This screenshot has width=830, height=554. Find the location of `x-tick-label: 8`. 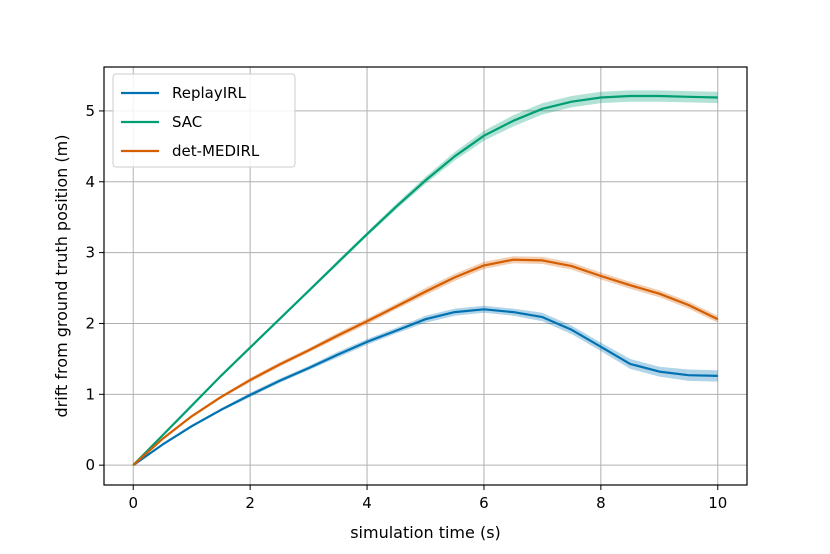

x-tick-label: 8 is located at coordinates (601, 503).